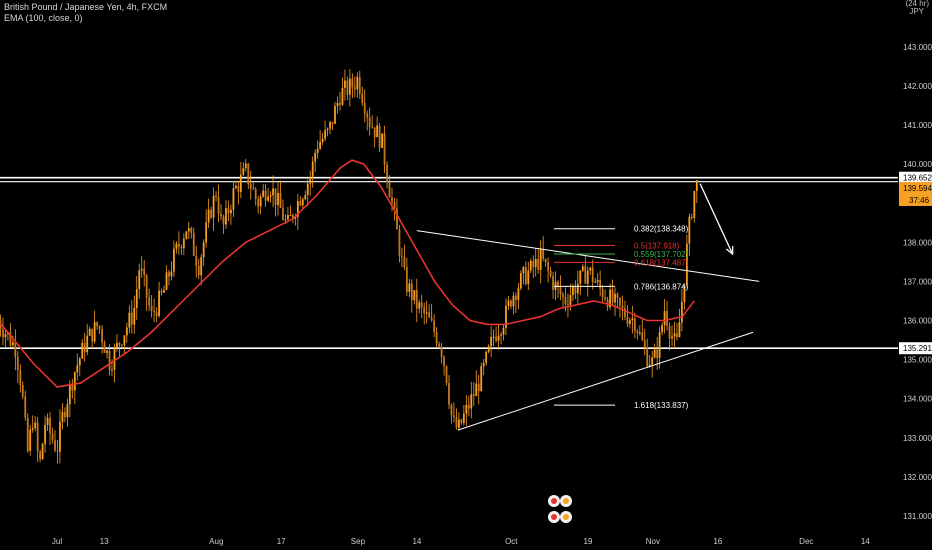  I want to click on y-tick-label: 132.000, so click(917, 477).